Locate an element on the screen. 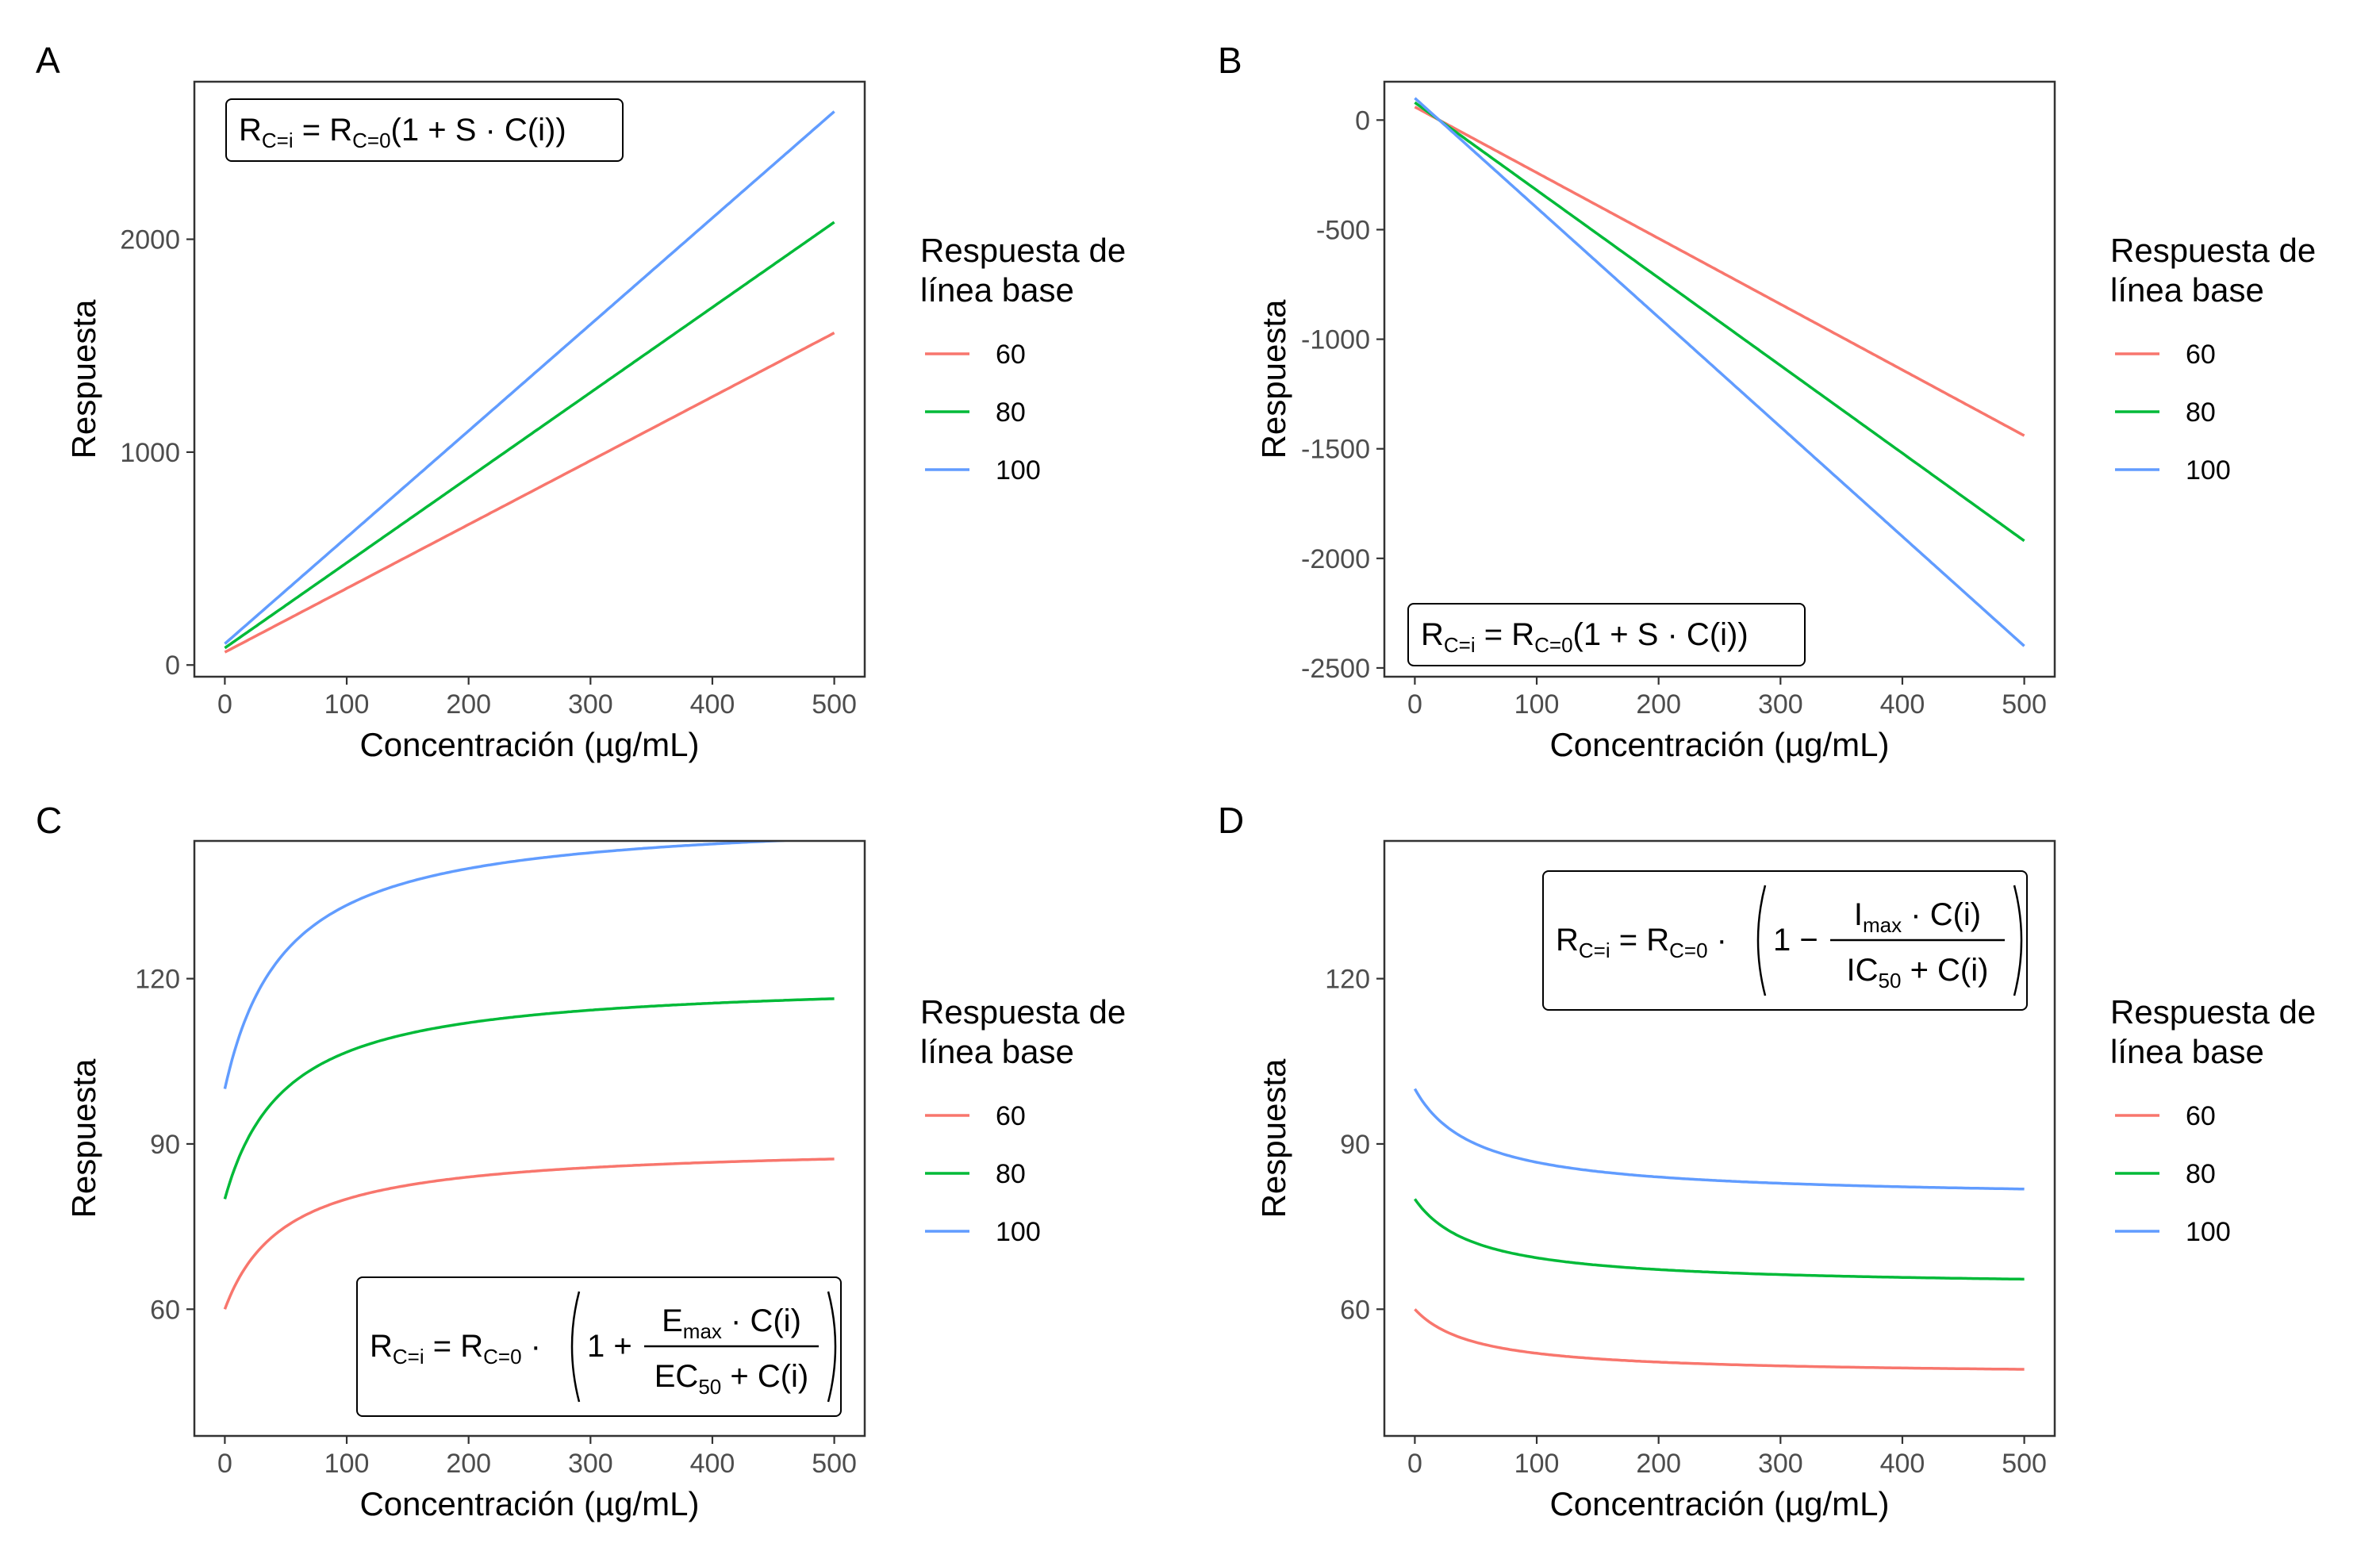  svg-text: IC50 + C(i) is located at coordinates (1918, 972).